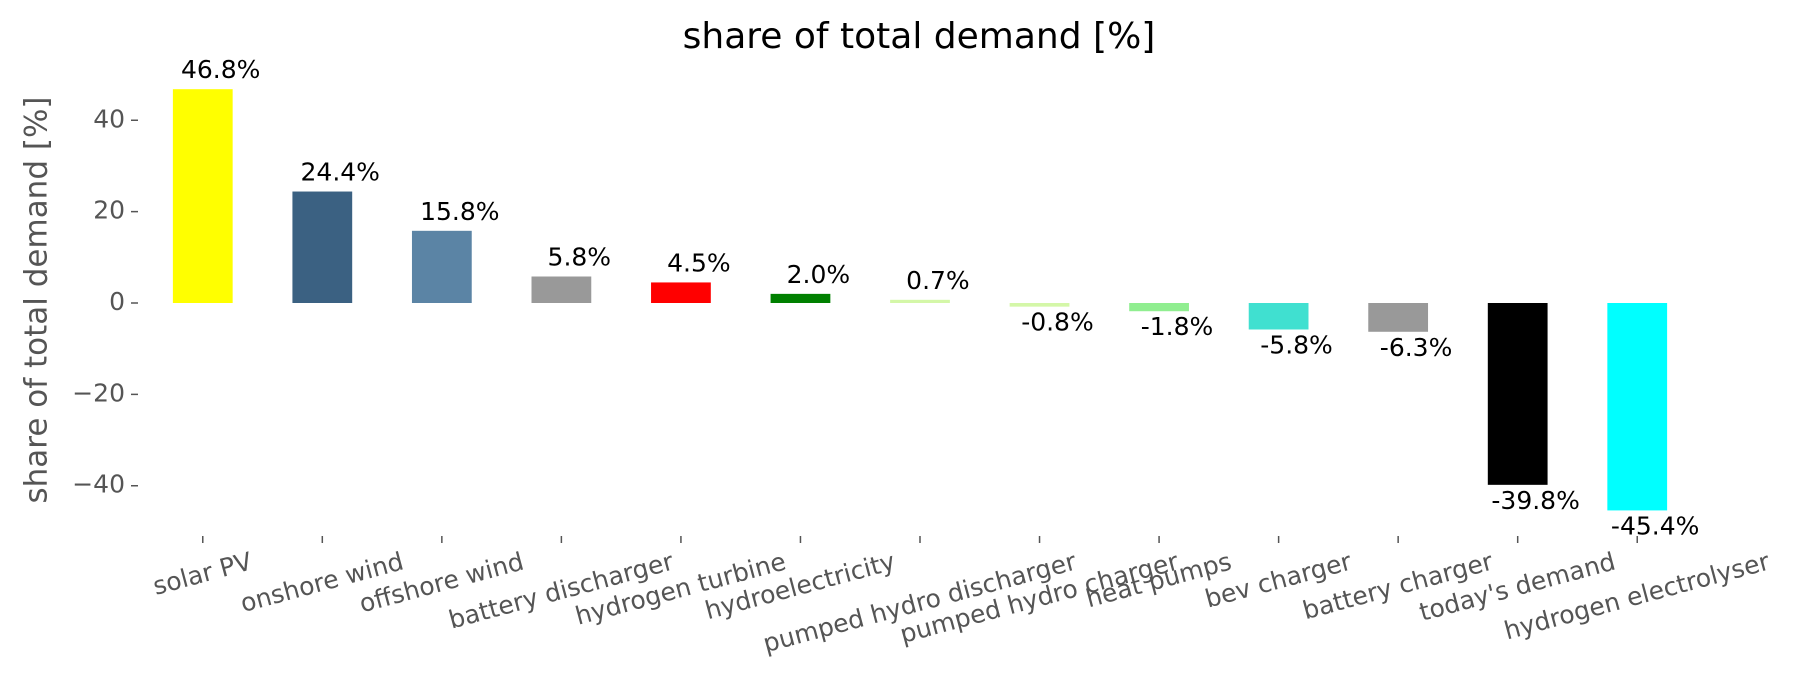 This screenshot has width=1802, height=689. I want to click on value-label: -6.3%, so click(1416, 347).